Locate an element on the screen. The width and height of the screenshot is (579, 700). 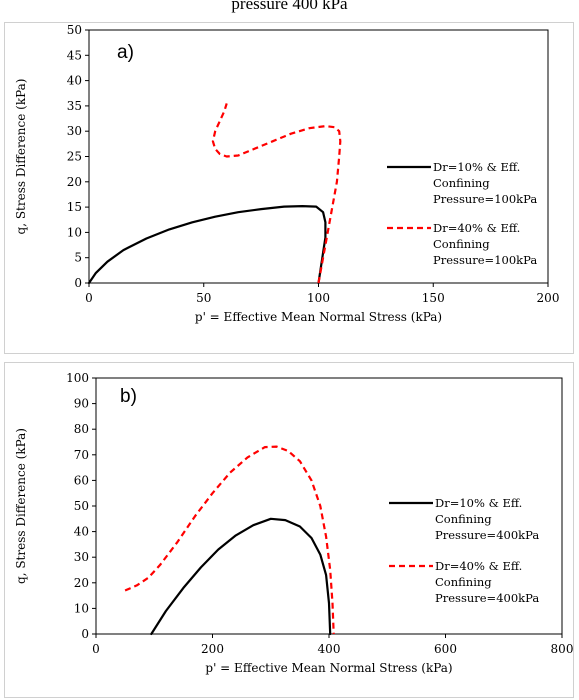
y-tick-label: 70 is located at coordinates (81, 455).